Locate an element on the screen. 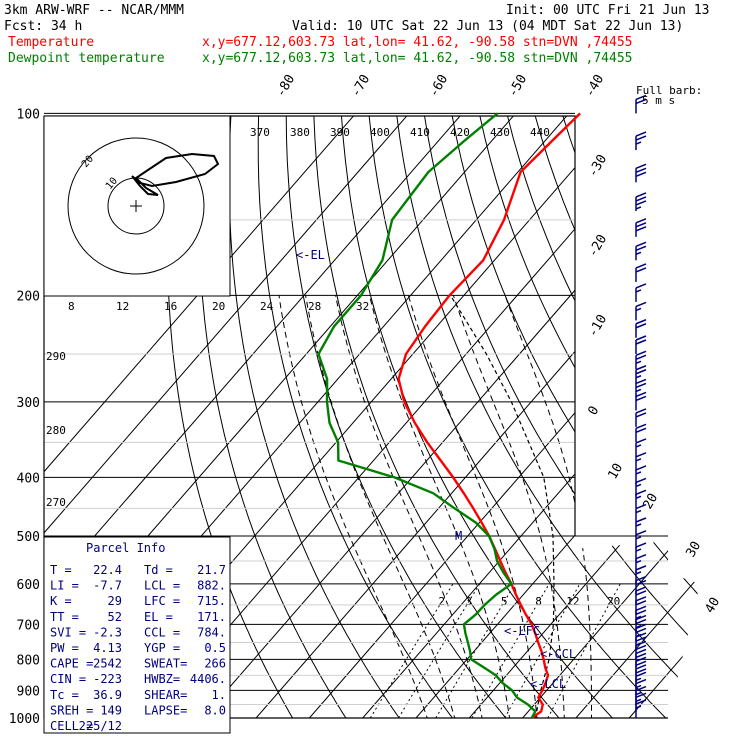 Image resolution: width=740 pixels, height=740 pixels. parcel-info-cell: 0.5 is located at coordinates (215, 648).